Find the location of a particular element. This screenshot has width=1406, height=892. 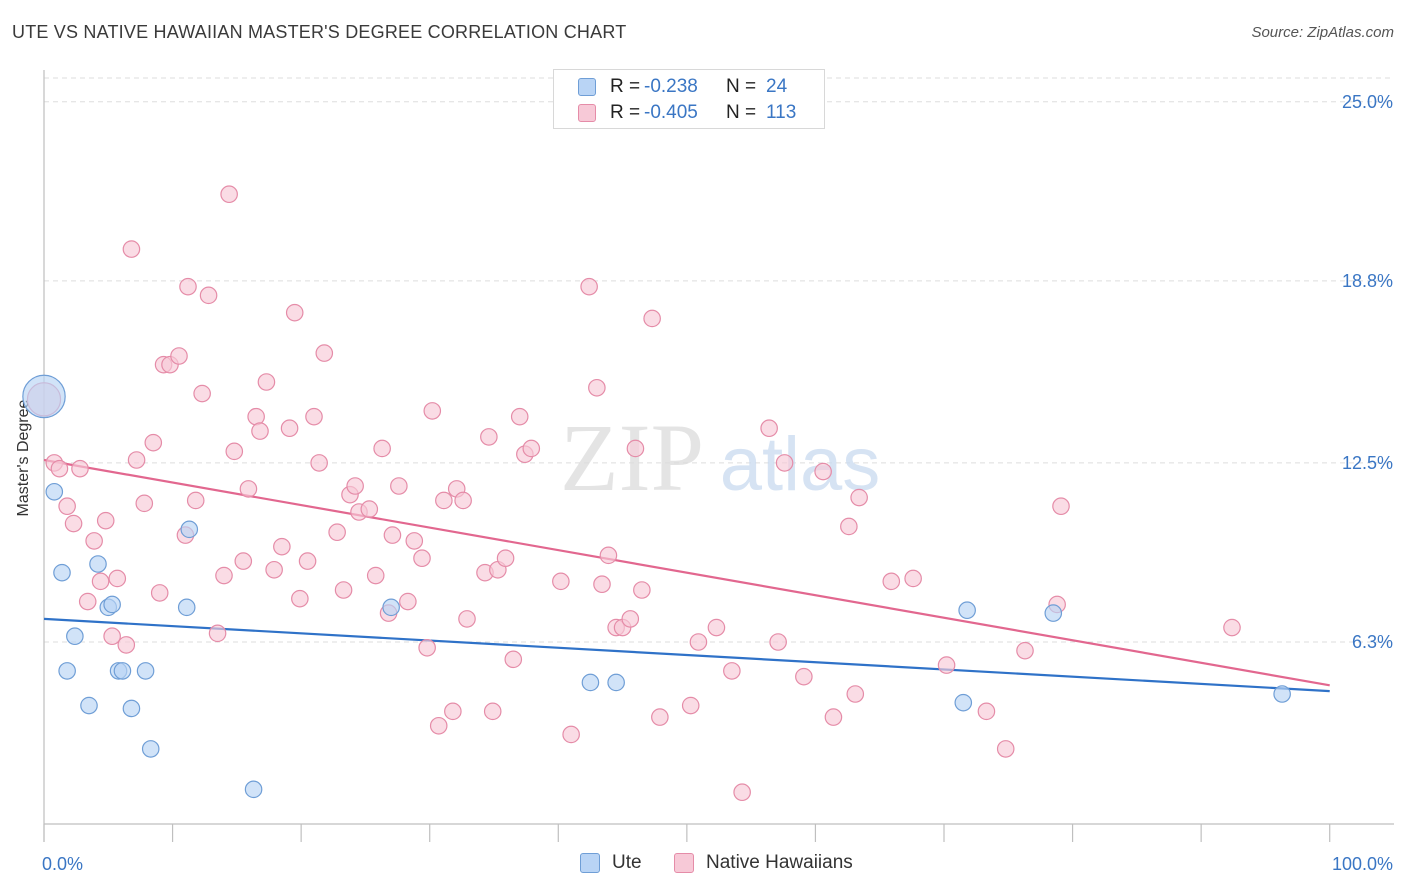

nh-swatch is located at coordinates (587, 113).